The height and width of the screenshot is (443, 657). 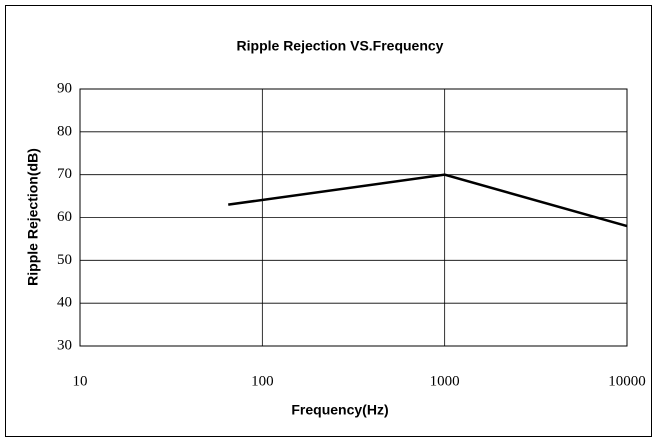 I want to click on y-tick-label: 80, so click(x=64, y=131).